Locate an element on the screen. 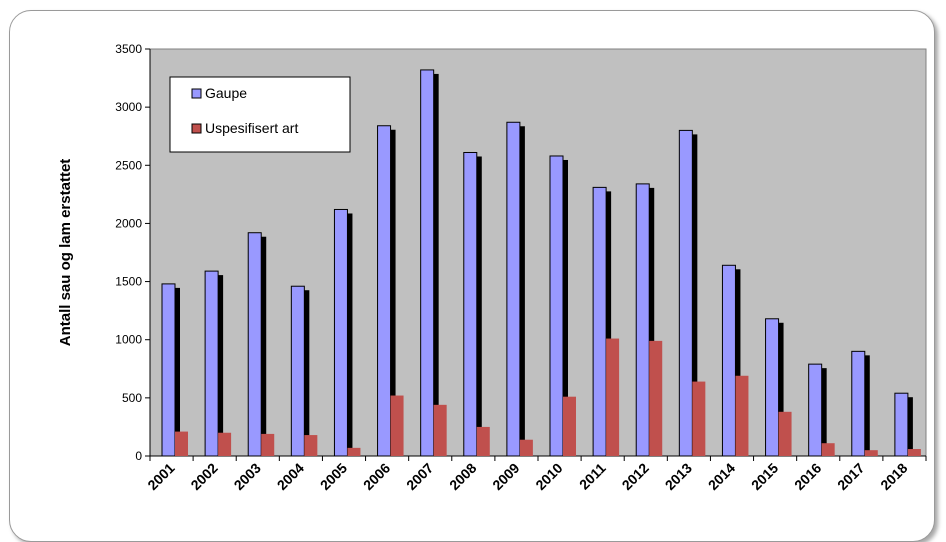  x-tick-label: 2014 is located at coordinates (721, 476).